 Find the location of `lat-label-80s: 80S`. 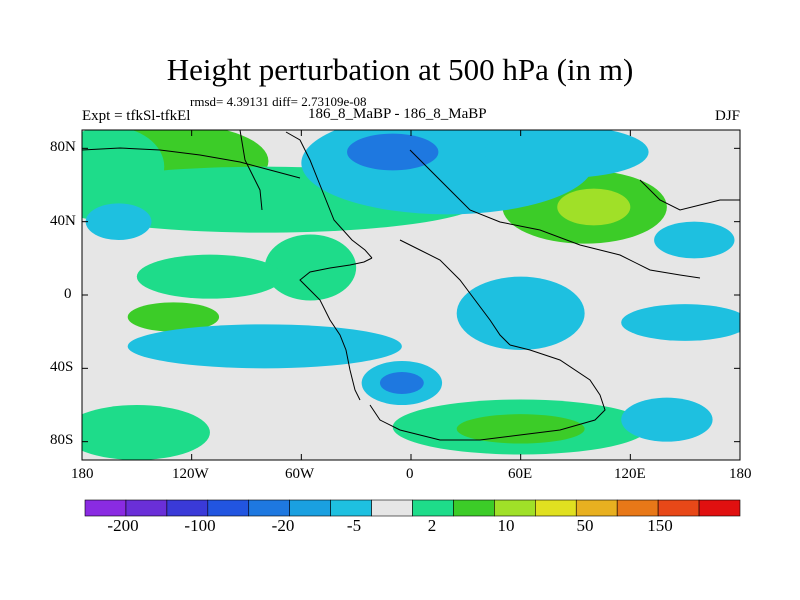

lat-label-80s: 80S is located at coordinates (62, 440).